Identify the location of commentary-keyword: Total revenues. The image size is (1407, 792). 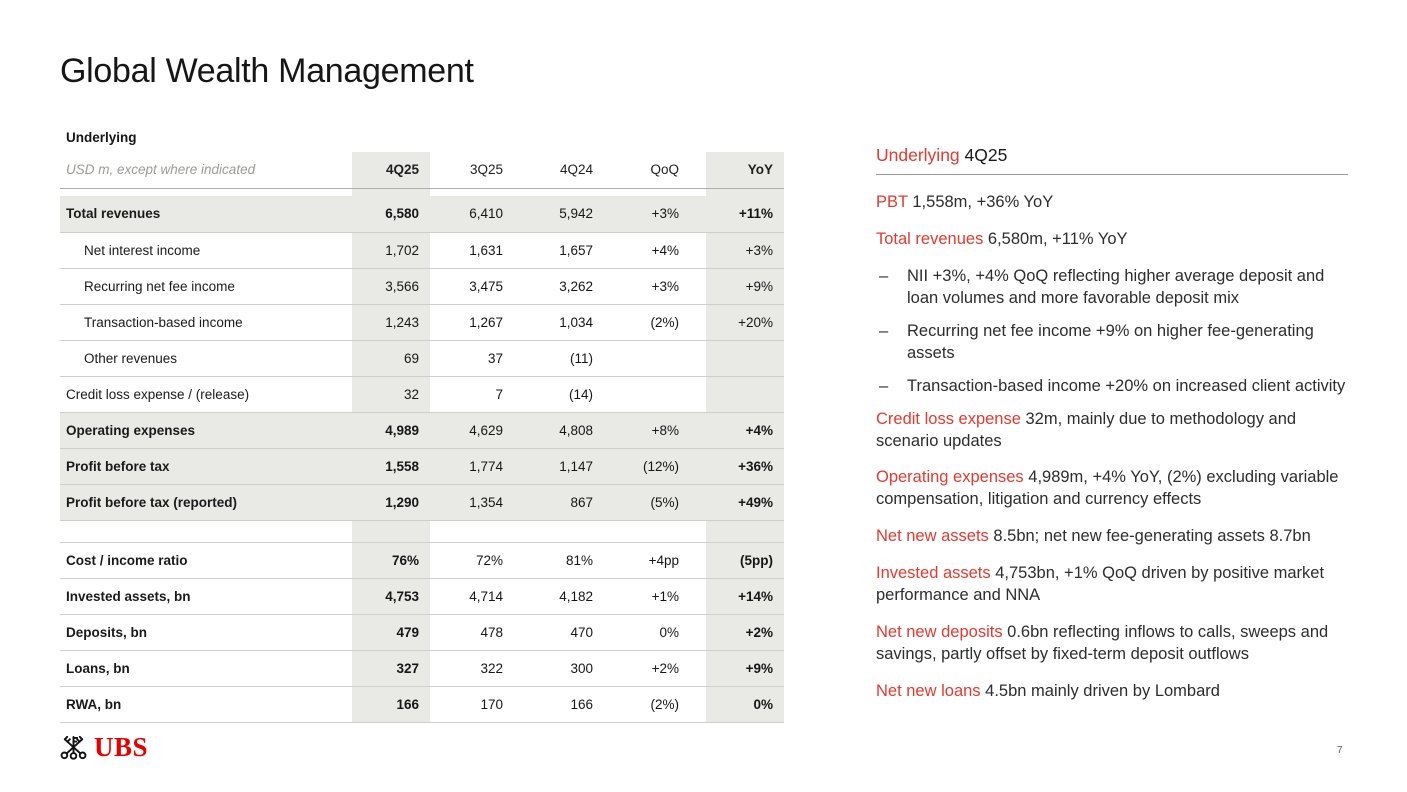
(930, 238).